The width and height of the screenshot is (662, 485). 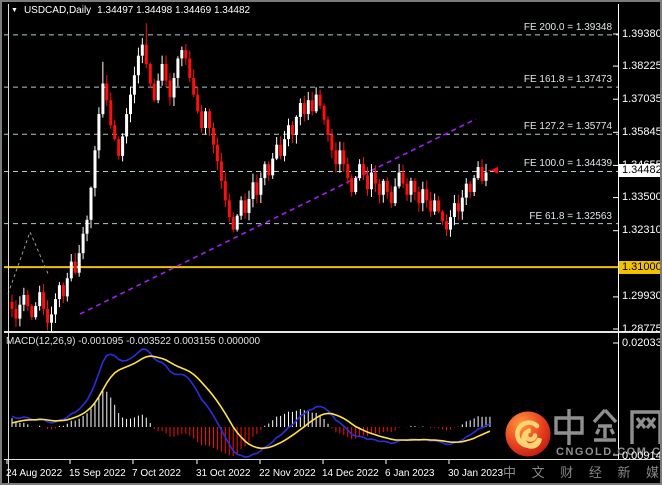 What do you see at coordinates (642, 343) in the screenshot?
I see `macd-axis-max-label: 0.020336` at bounding box center [642, 343].